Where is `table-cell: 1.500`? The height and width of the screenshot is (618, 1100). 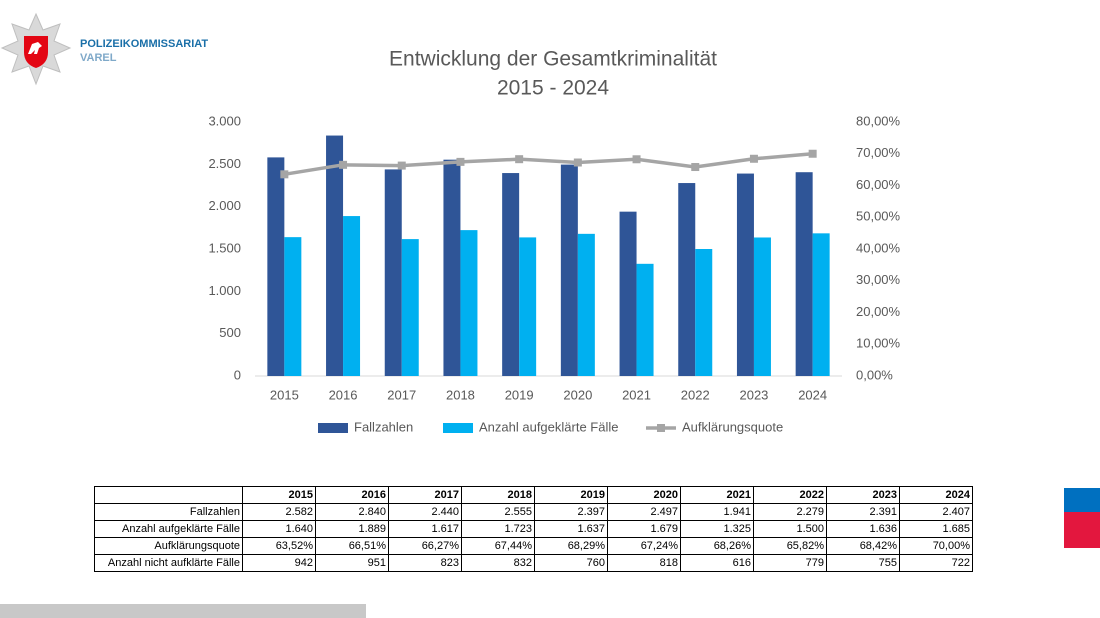
table-cell: 1.500 is located at coordinates (790, 529).